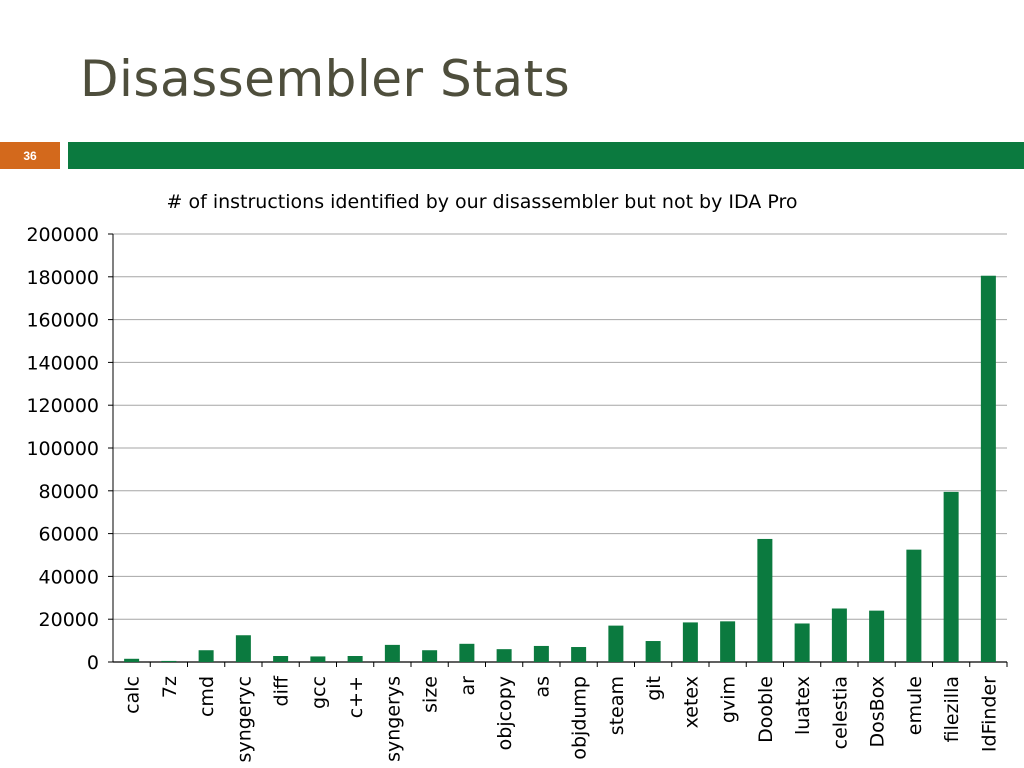 The image size is (1024, 768). Describe the element at coordinates (654, 688) in the screenshot. I see `x-tick-label: git` at that location.